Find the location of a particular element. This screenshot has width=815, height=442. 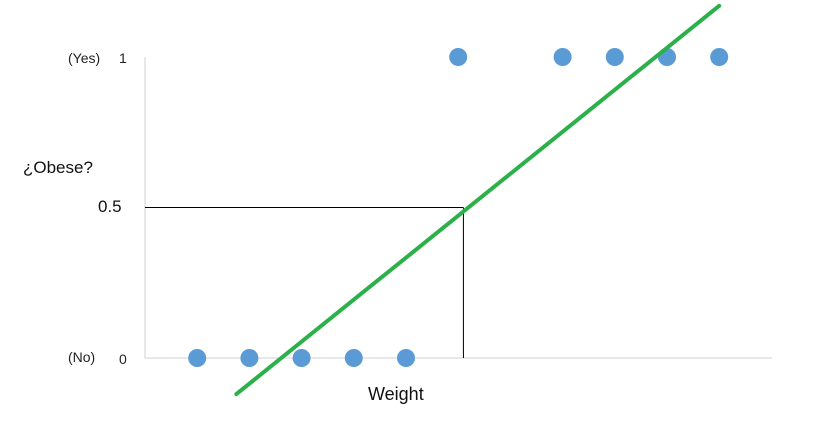

y-axis-label: ¿Obese? is located at coordinates (58, 167).